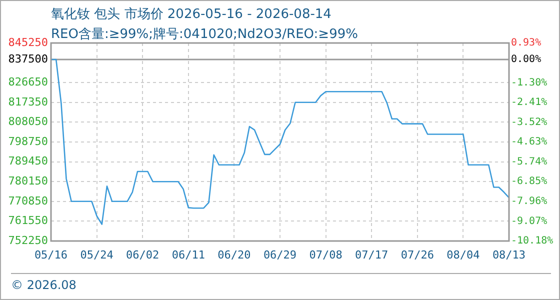 The height and width of the screenshot is (300, 560). I want to click on y-tick-label: 798750, so click(28, 141).